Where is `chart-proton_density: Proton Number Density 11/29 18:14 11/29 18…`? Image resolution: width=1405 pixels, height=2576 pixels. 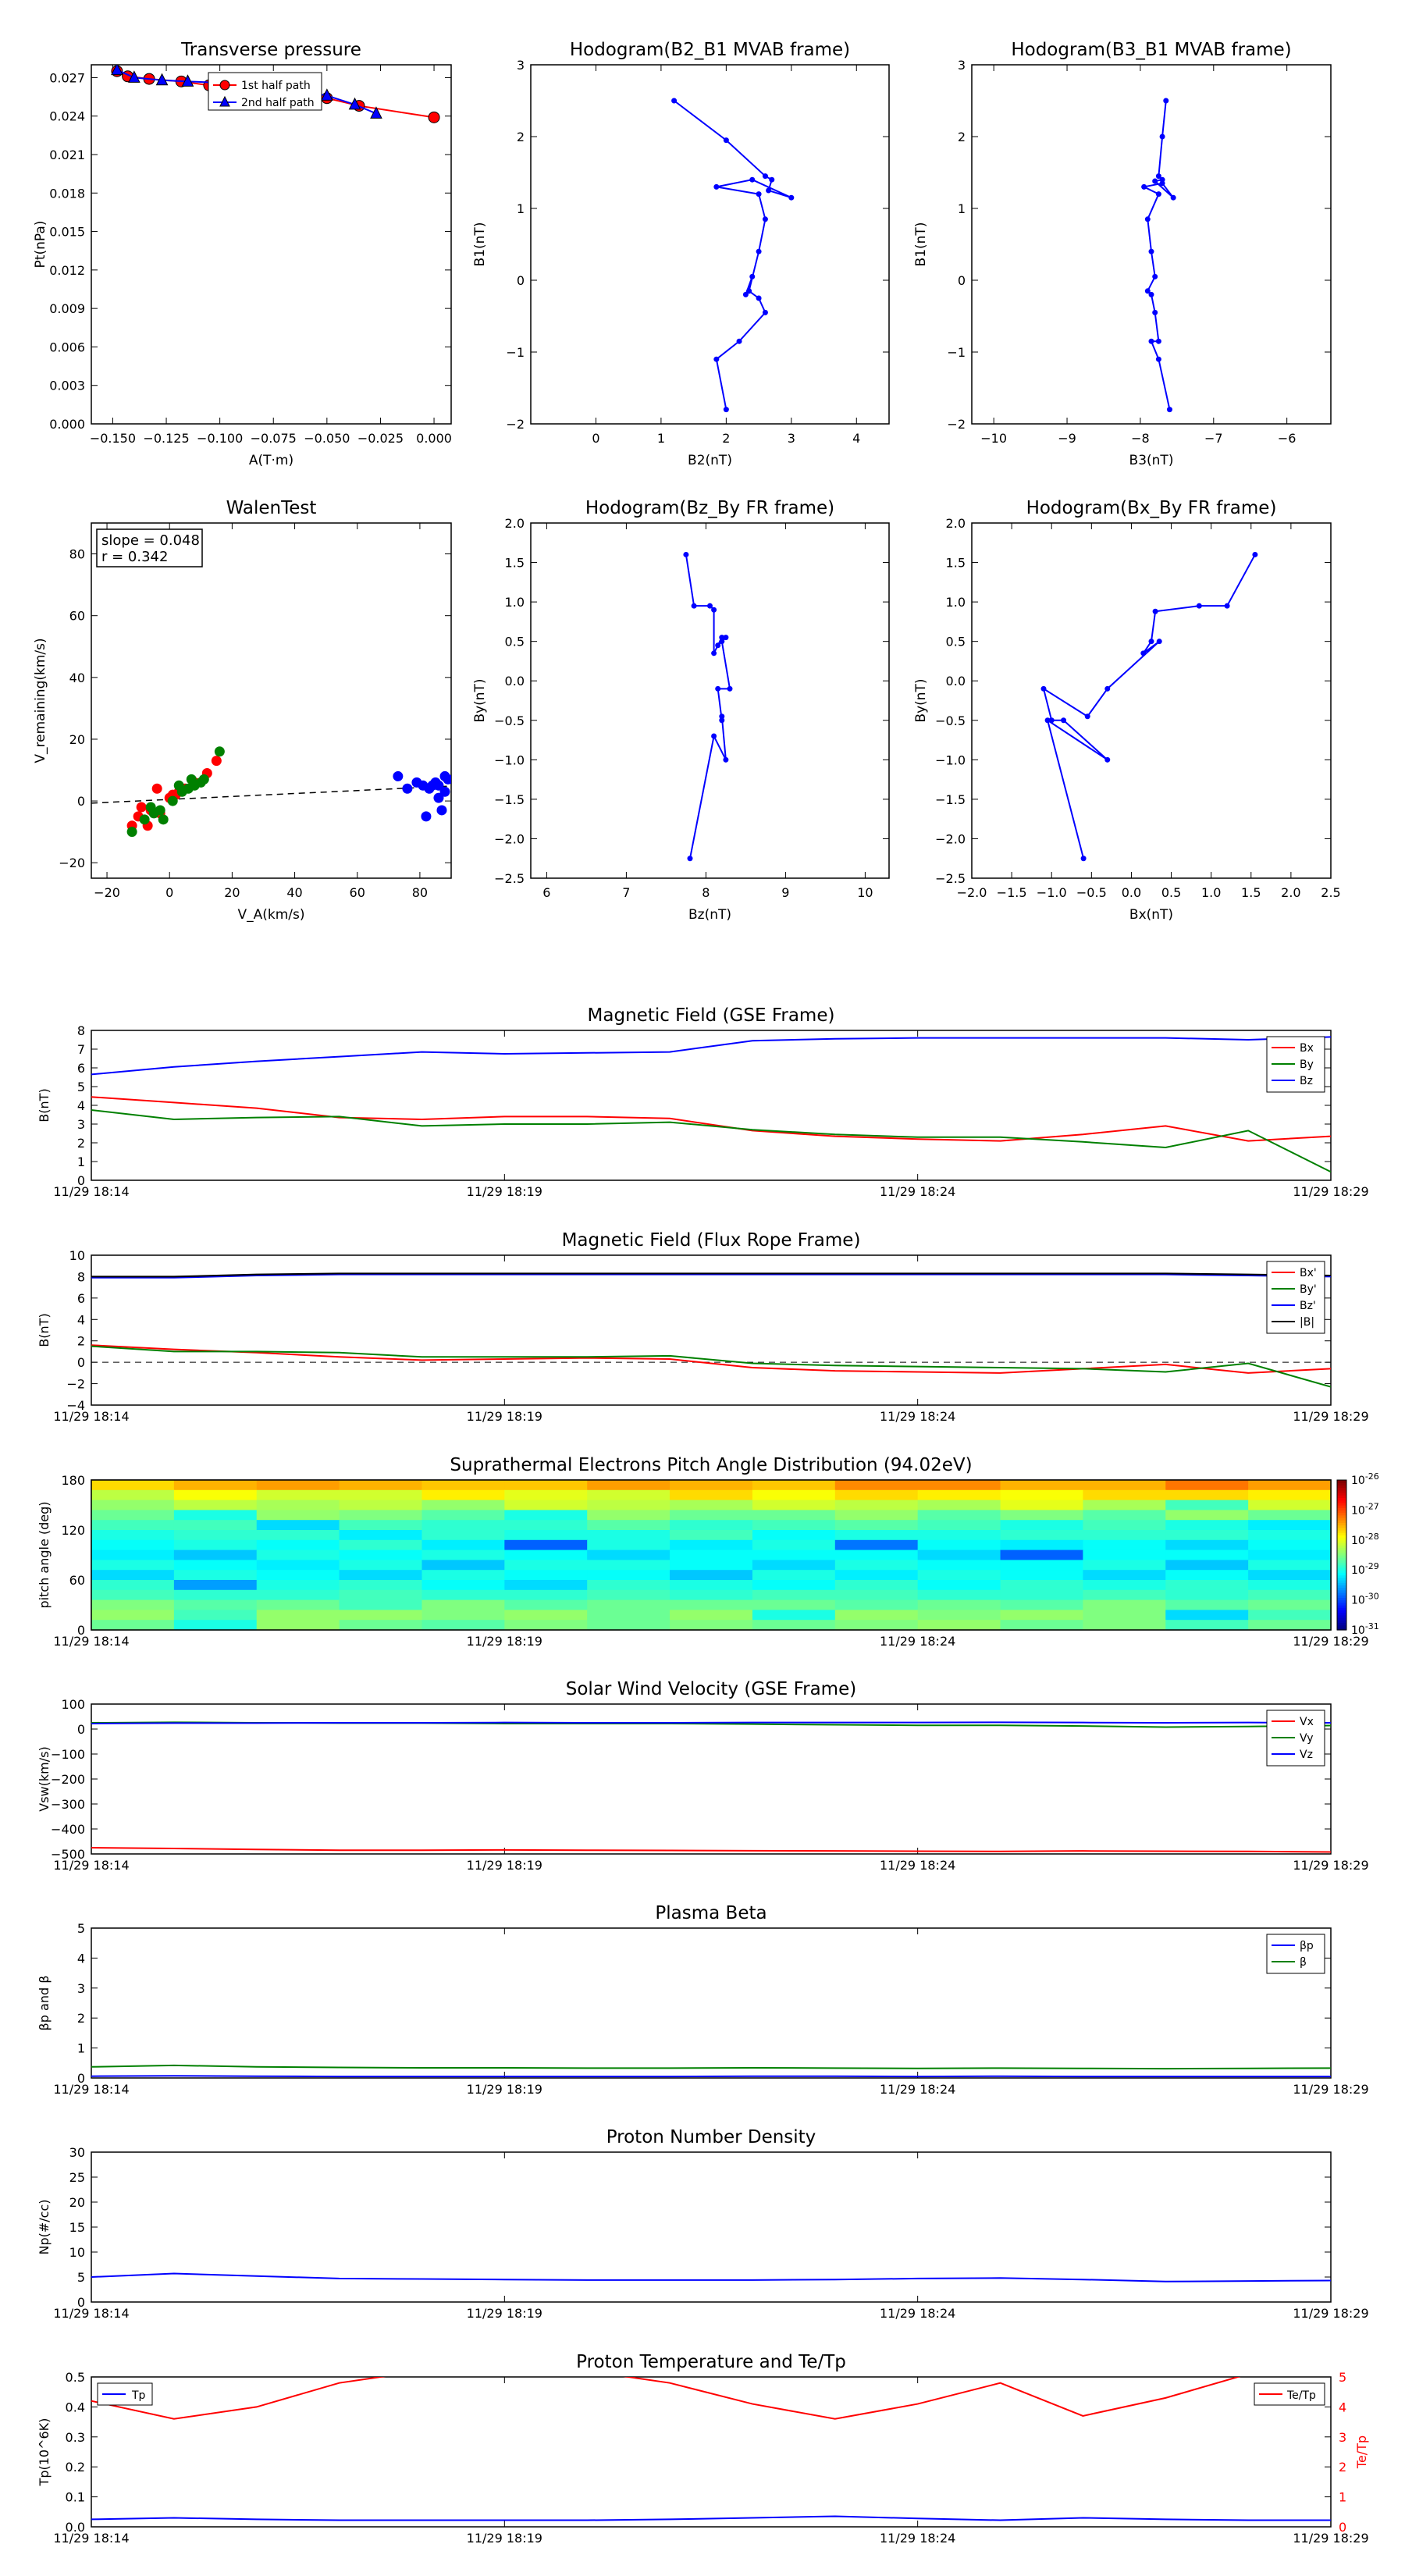 chart-proton_density: Proton Number Density 11/29 18:14 11/29 18… is located at coordinates (703, 2224).